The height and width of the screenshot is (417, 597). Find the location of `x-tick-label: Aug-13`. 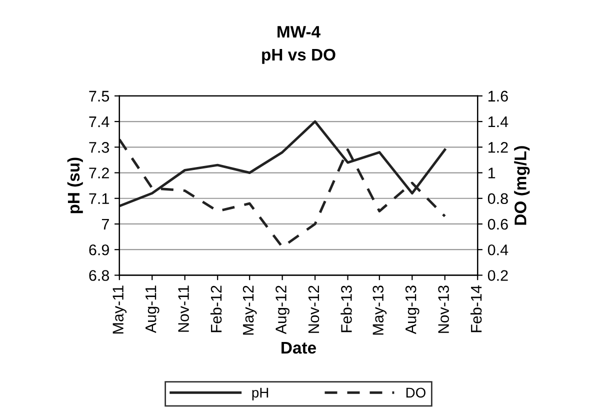

x-tick-label: Aug-13 is located at coordinates (412, 310).